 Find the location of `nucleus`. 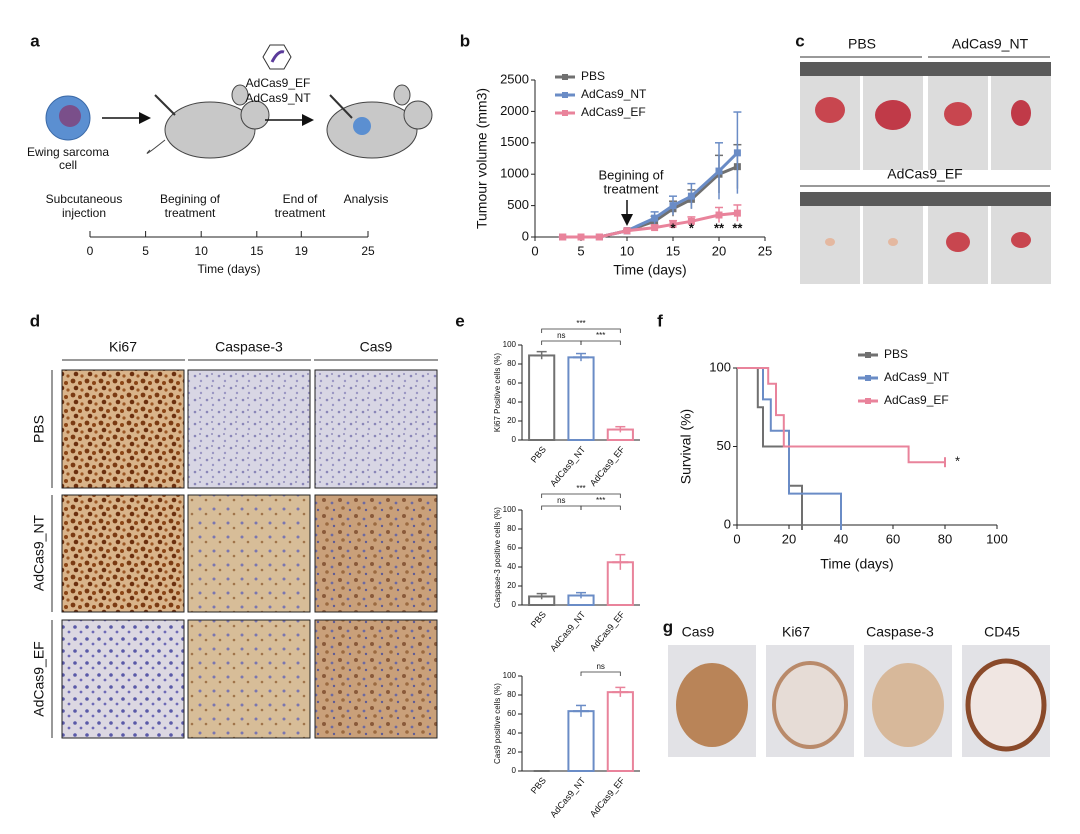

nucleus is located at coordinates (70, 116).